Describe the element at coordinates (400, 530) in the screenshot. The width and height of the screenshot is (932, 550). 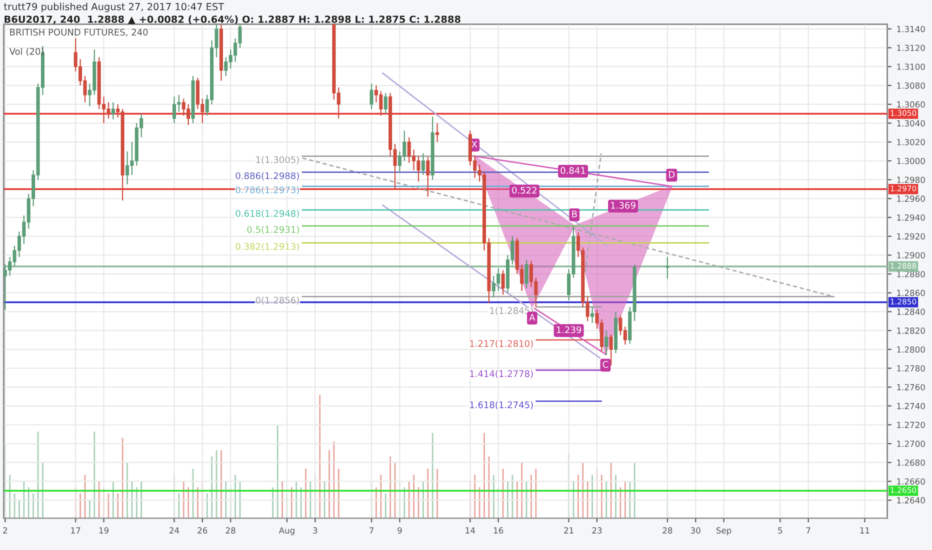
I see `x-tick-label: 9` at that location.